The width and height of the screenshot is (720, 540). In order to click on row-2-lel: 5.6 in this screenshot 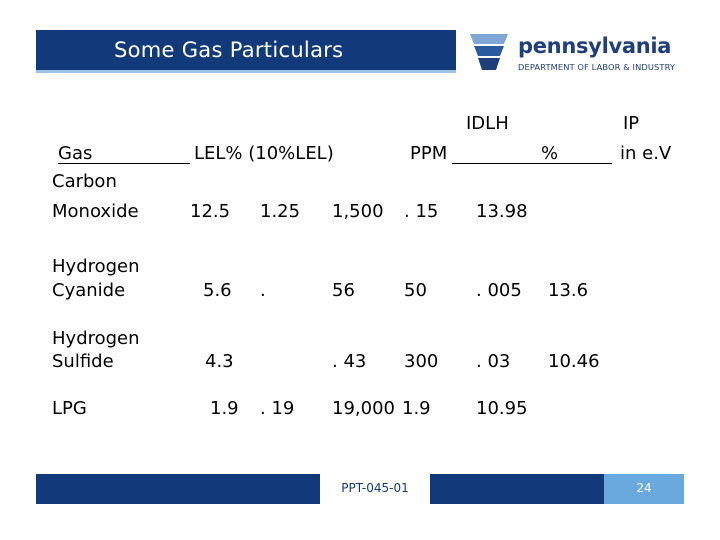, I will do `click(217, 290)`.